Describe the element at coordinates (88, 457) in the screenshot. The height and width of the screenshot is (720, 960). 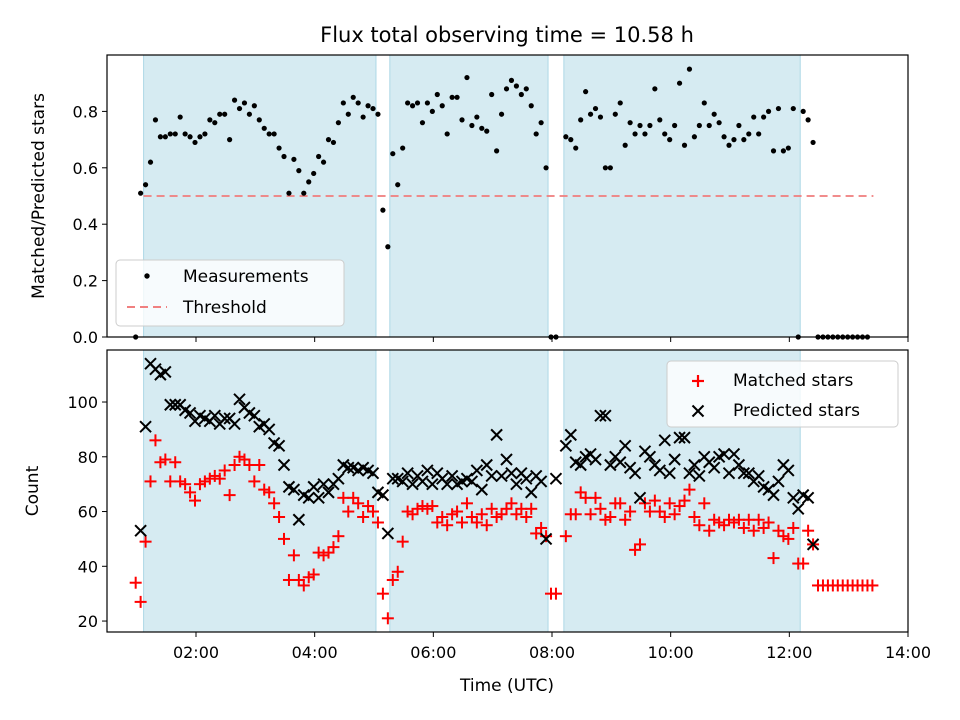
I see `y-tick-label: 80` at that location.